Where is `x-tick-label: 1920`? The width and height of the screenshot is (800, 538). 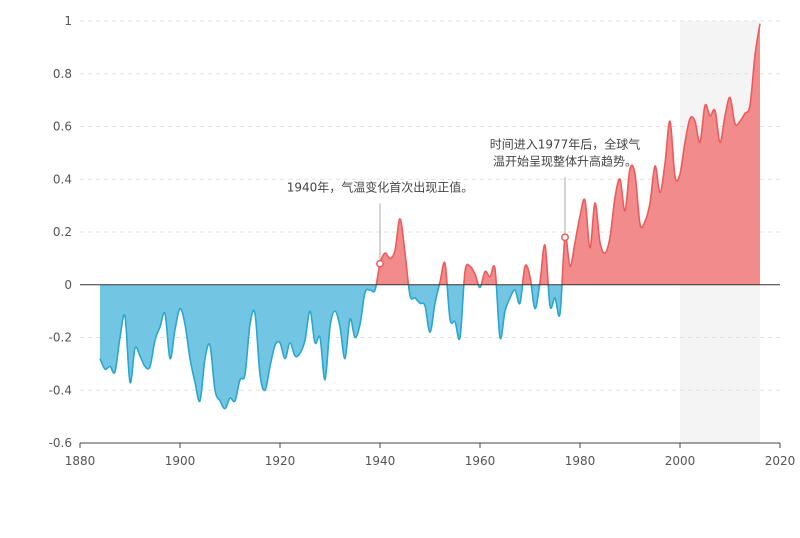
x-tick-label: 1920 is located at coordinates (280, 461).